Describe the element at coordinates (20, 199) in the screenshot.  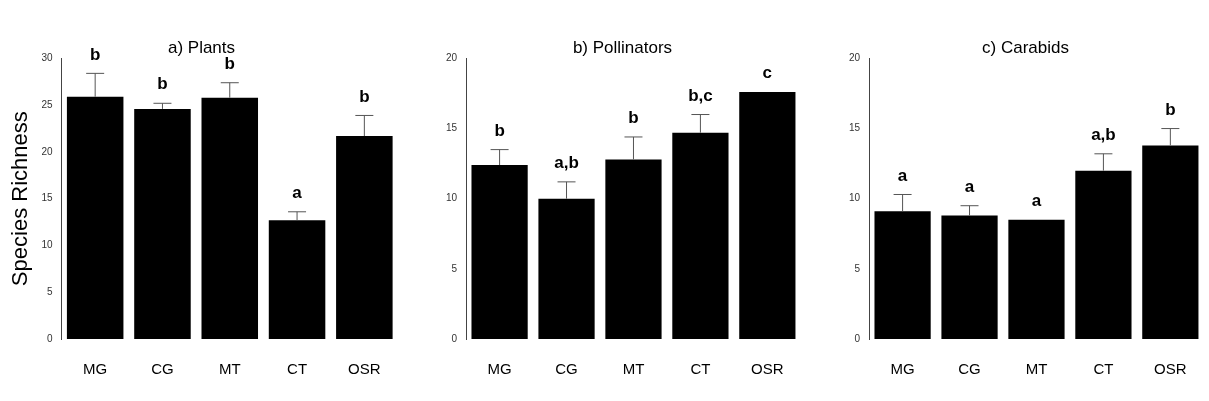
I see `y-axis-title: Species Richness` at that location.